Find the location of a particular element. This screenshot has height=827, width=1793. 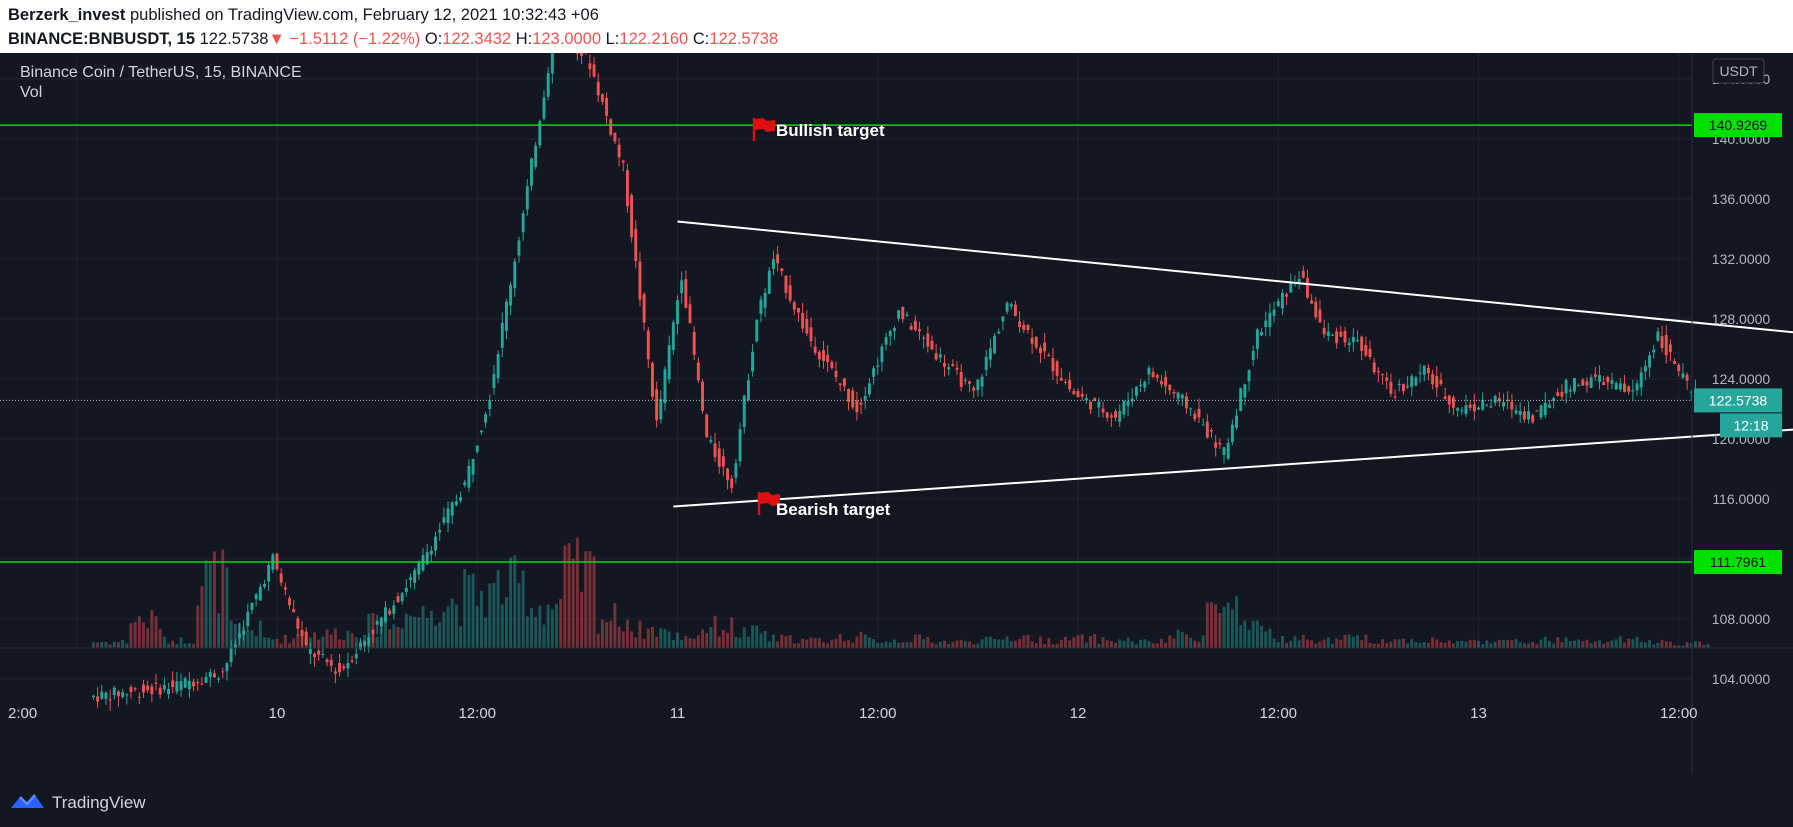

volume-bars is located at coordinates (900, 592).